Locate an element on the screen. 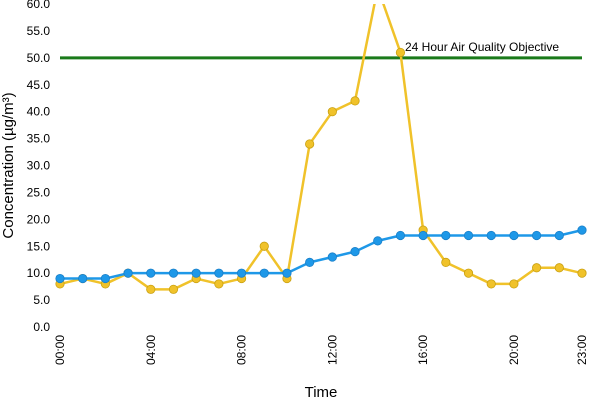  y-axis-title: Concentration (µg/m³) is located at coordinates (8, 165).